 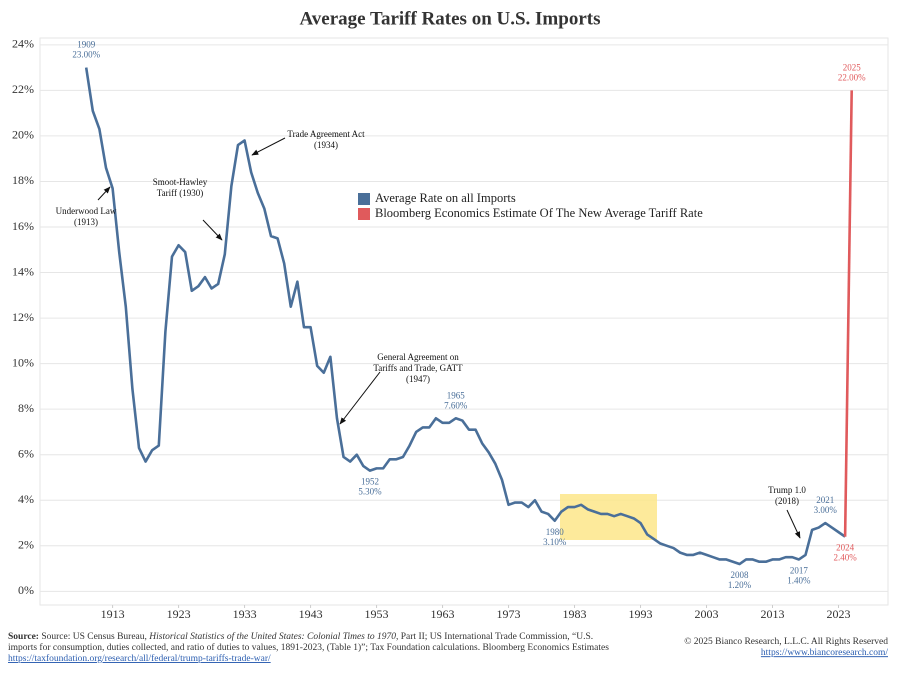 I want to click on point-label: 3.10%, so click(x=555, y=542).